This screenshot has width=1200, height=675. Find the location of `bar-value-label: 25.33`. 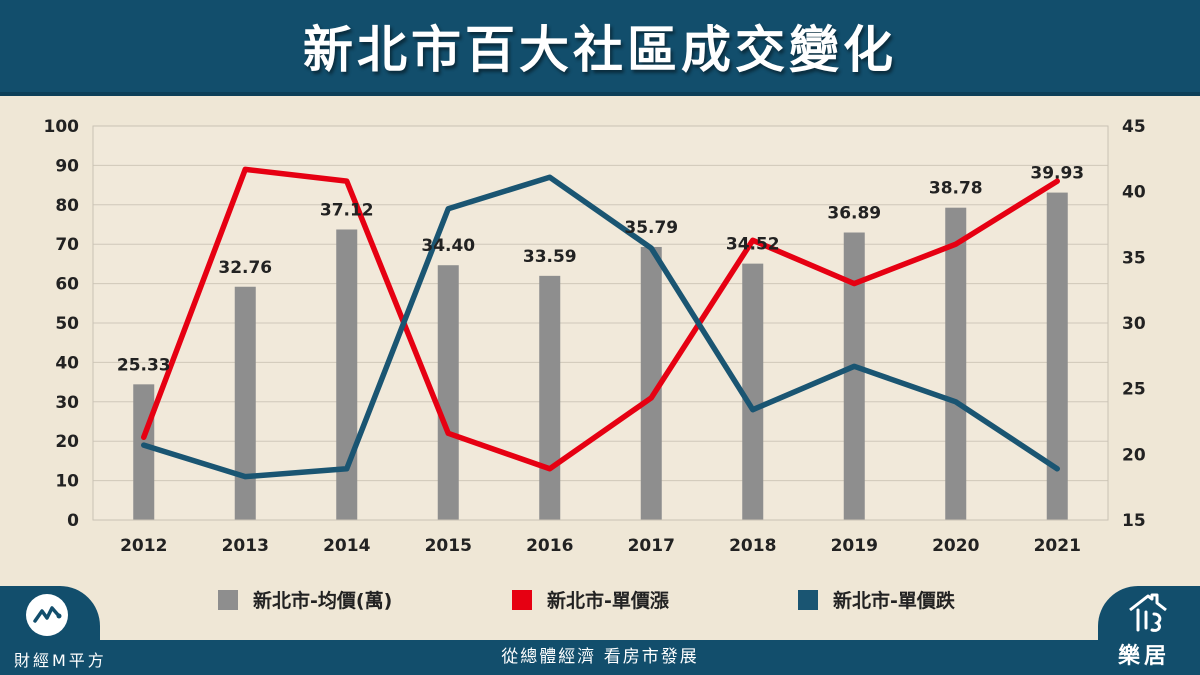

bar-value-label: 25.33 is located at coordinates (144, 365).